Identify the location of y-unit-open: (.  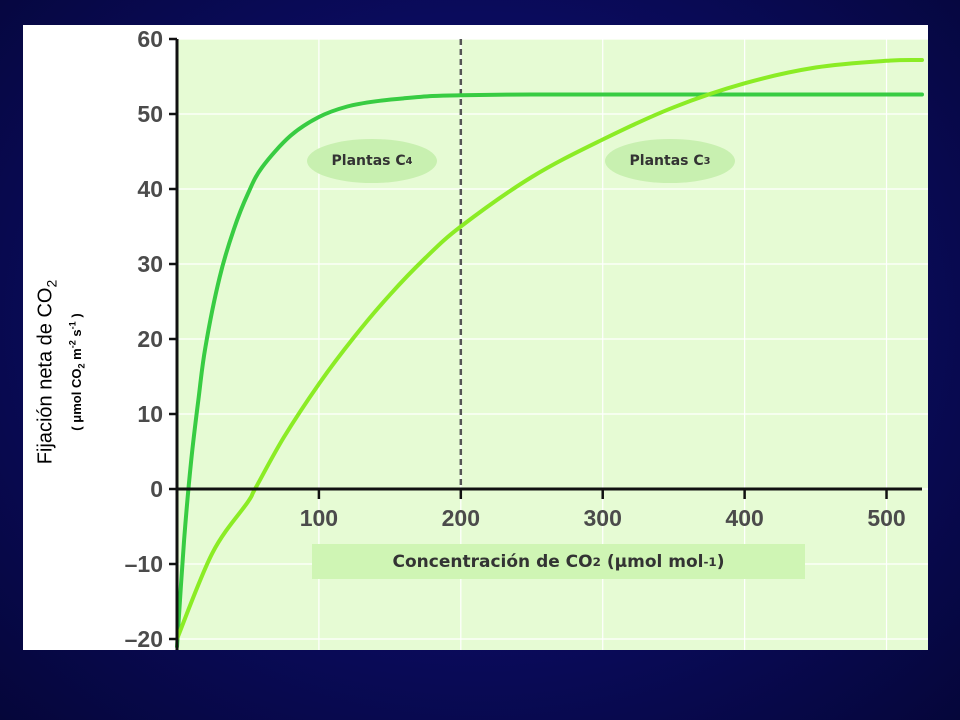
(76, 428).